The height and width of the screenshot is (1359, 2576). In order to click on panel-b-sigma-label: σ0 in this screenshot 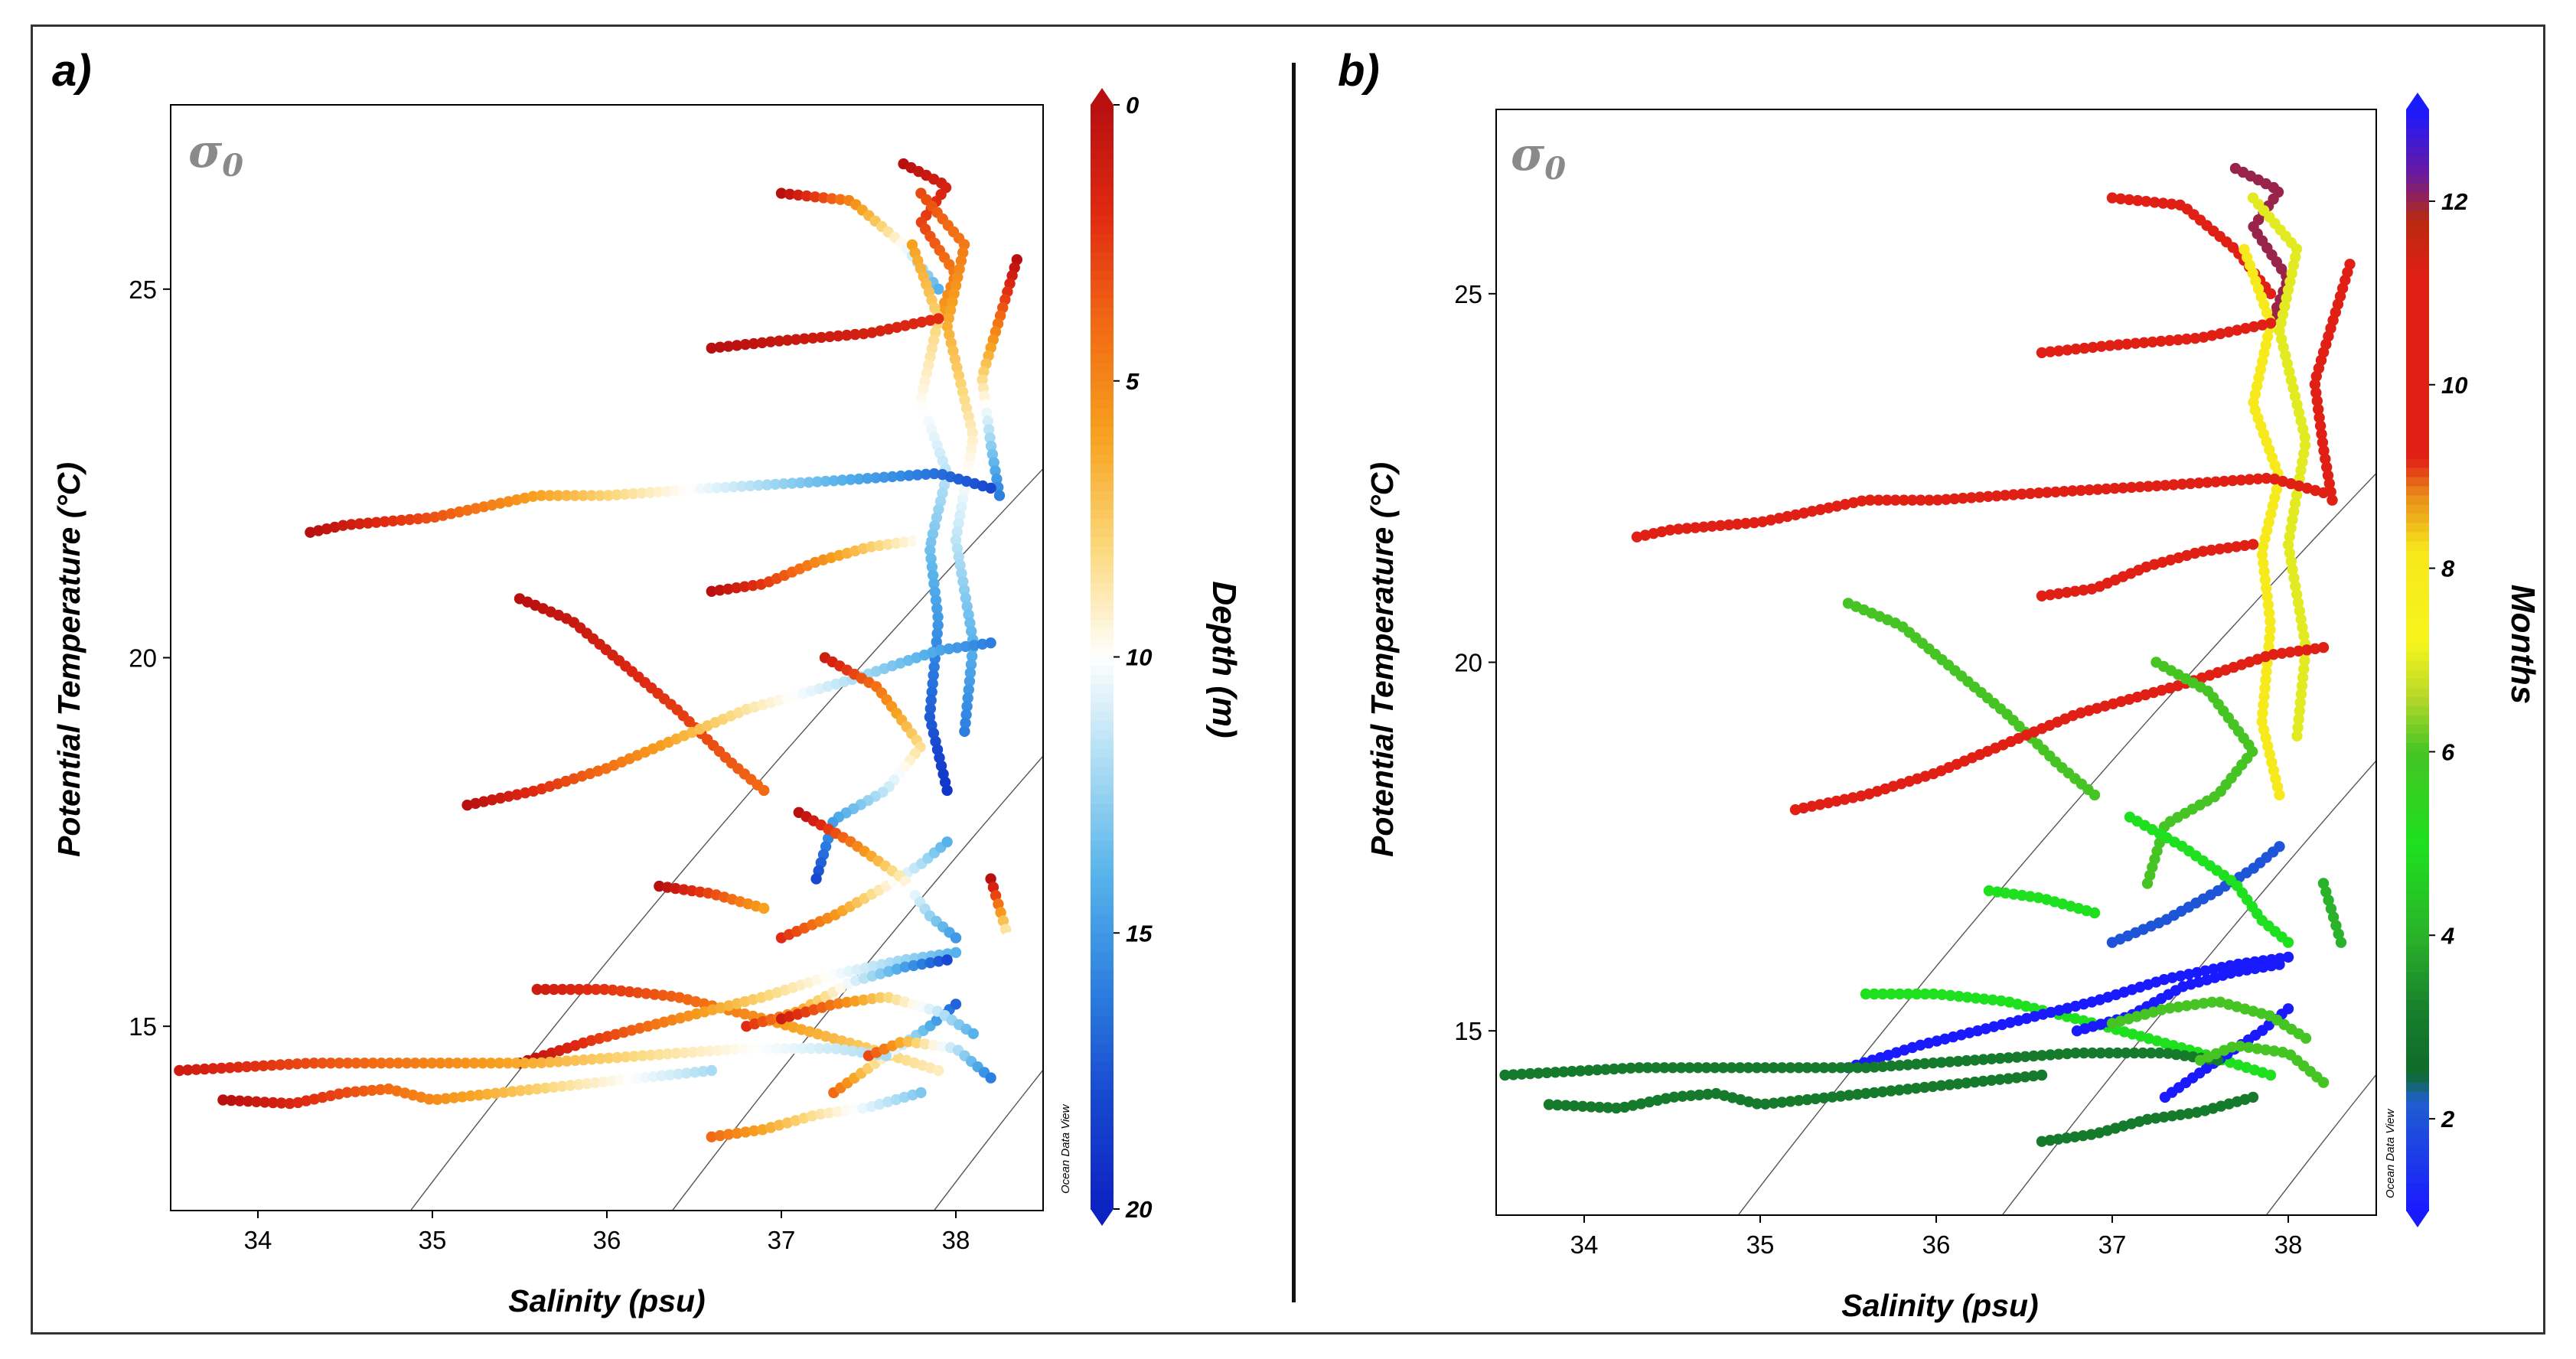, I will do `click(1538, 157)`.